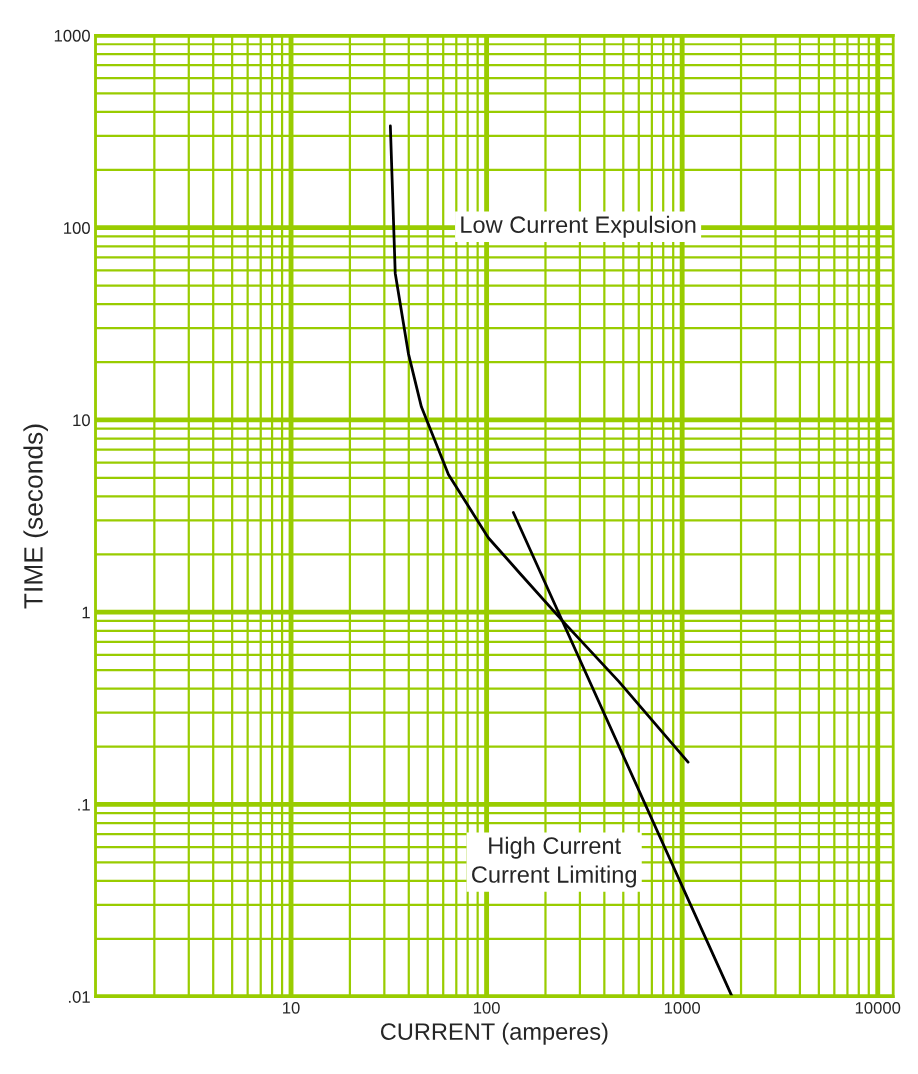 The height and width of the screenshot is (1074, 918). Describe the element at coordinates (878, 1007) in the screenshot. I see `x-tick-label: 10000` at that location.